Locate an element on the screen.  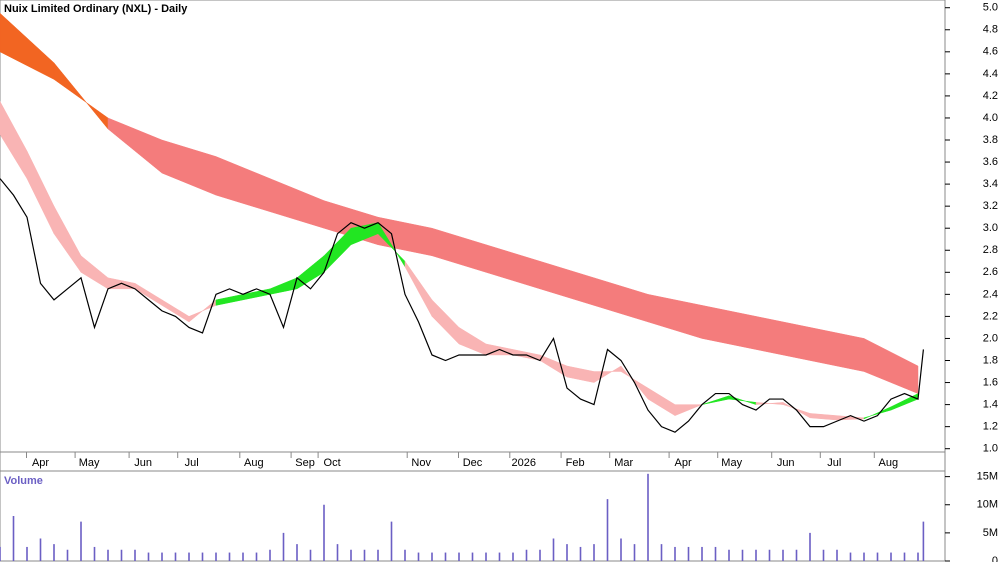
y-tick-label: 4.4 is located at coordinates (990, 74).